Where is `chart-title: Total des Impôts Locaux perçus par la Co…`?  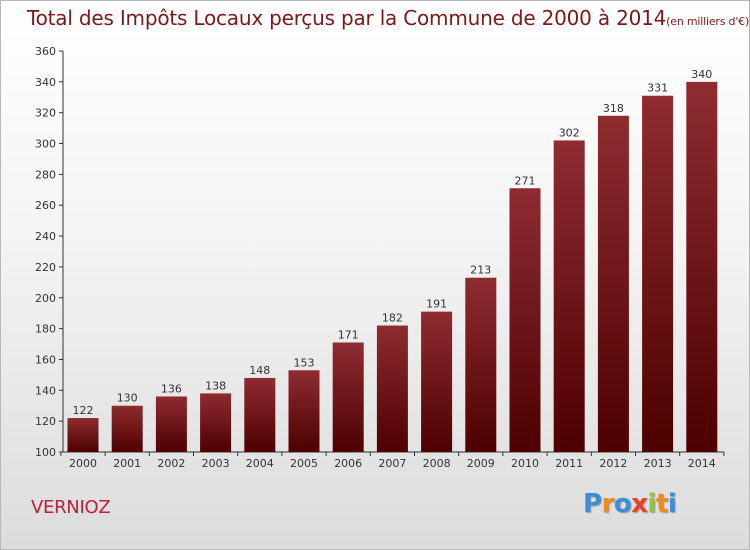
chart-title: Total des Impôts Locaux perçus par la Co… is located at coordinates (388, 18).